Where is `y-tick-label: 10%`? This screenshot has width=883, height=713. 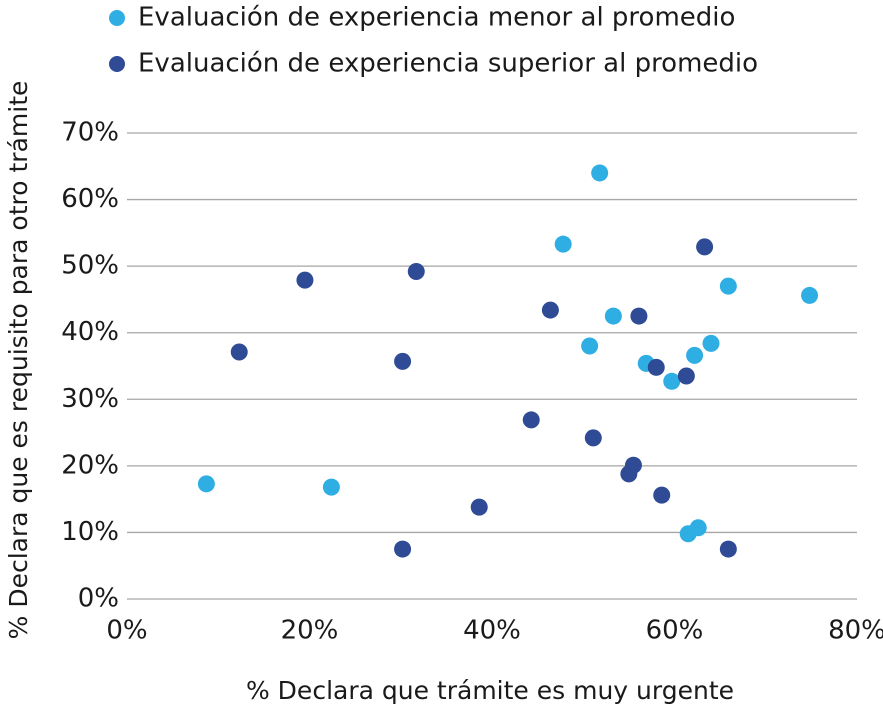 y-tick-label: 10% is located at coordinates (90, 532).